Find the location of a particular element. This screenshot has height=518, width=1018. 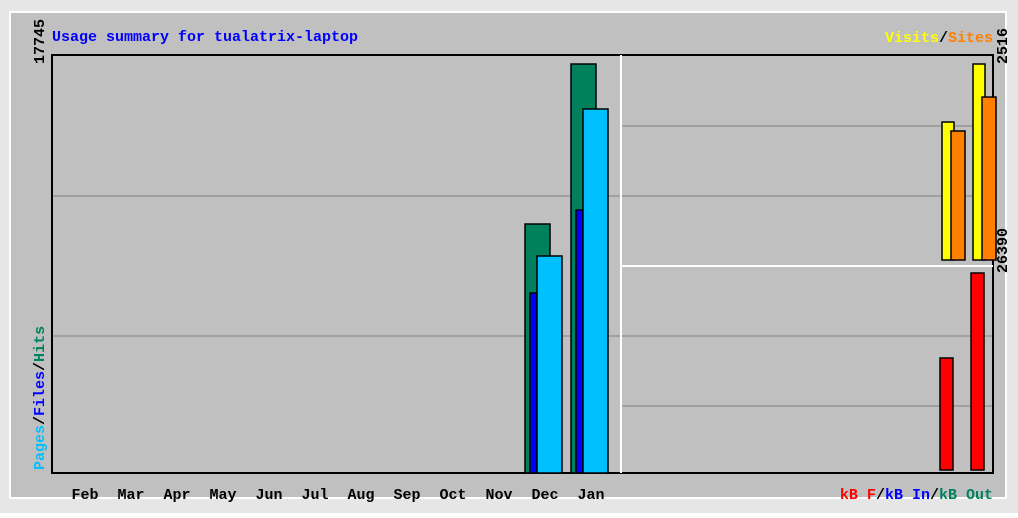

x-tick-label: Jun is located at coordinates (268, 495).